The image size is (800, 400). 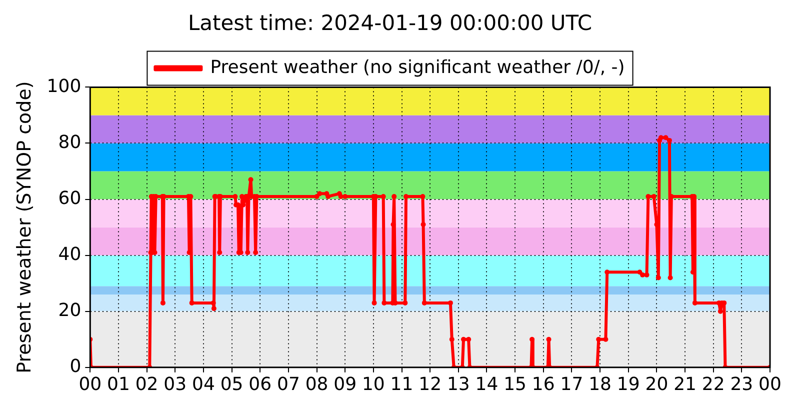 What do you see at coordinates (70, 142) in the screenshot?
I see `y-tick-label: 80` at bounding box center [70, 142].